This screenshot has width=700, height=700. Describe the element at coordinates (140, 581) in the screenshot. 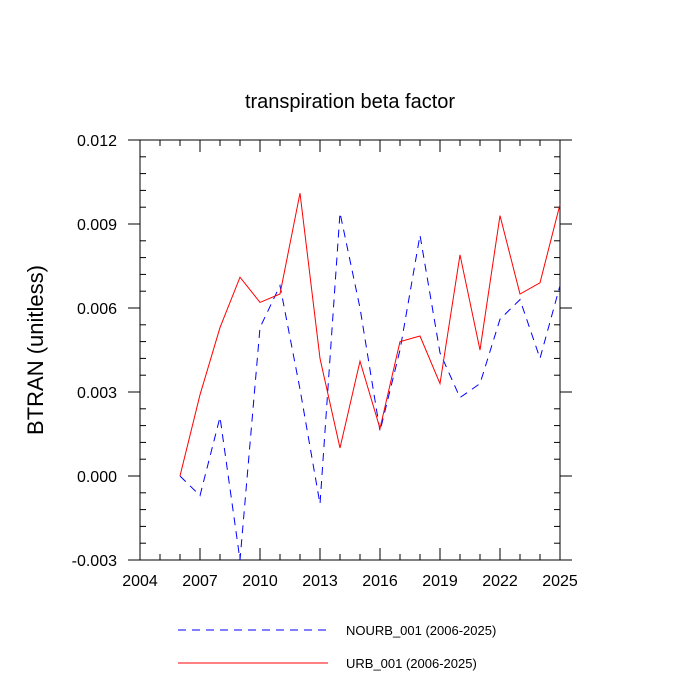

I see `x-tick-label: 2004` at that location.